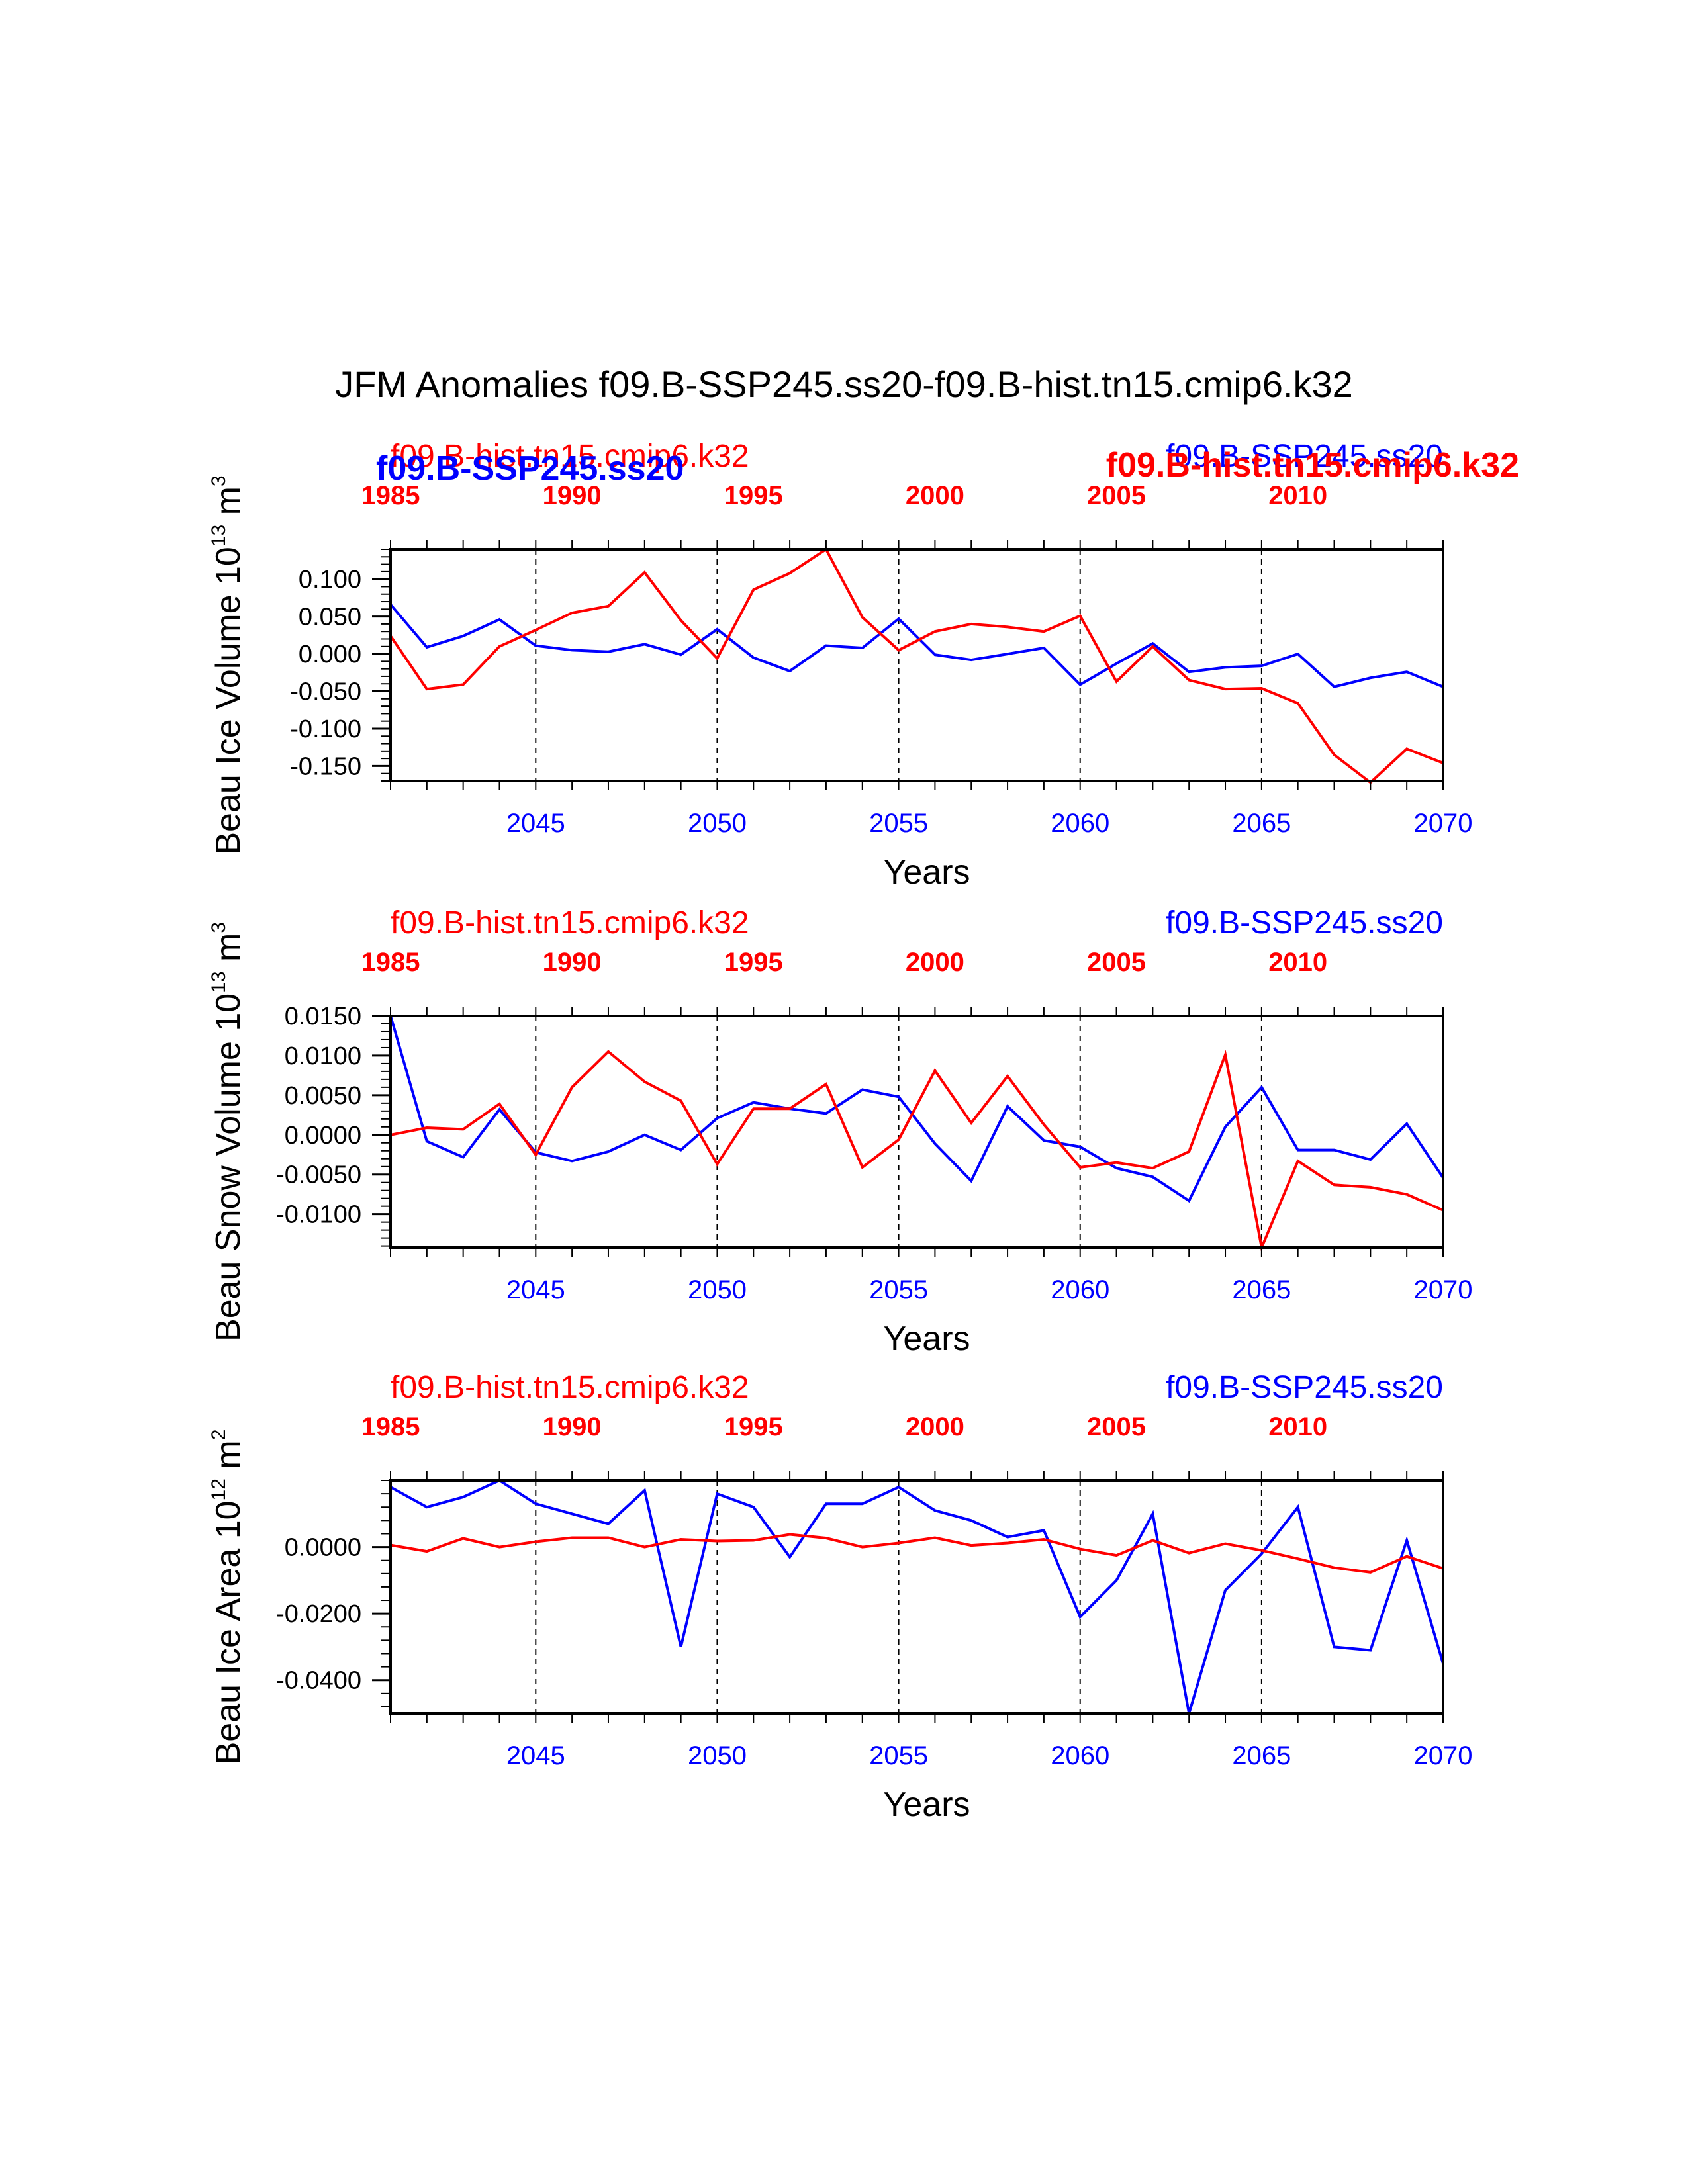 Image resolution: width=1688 pixels, height=2184 pixels. Describe the element at coordinates (228, 1598) in the screenshot. I see `y-axis-title: Beau Ice Area 1012 m2` at that location.